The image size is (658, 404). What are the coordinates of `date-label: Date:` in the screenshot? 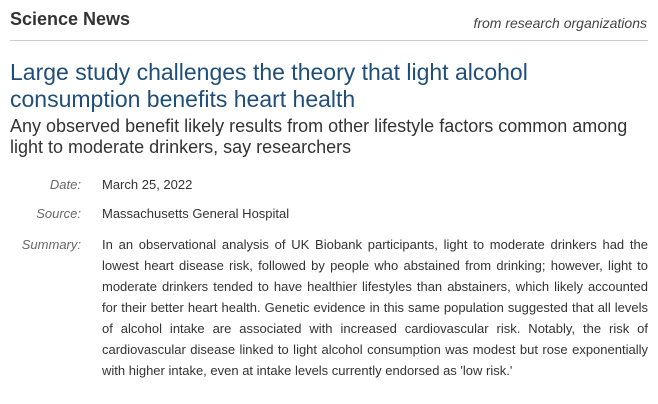 It's located at (65, 184).